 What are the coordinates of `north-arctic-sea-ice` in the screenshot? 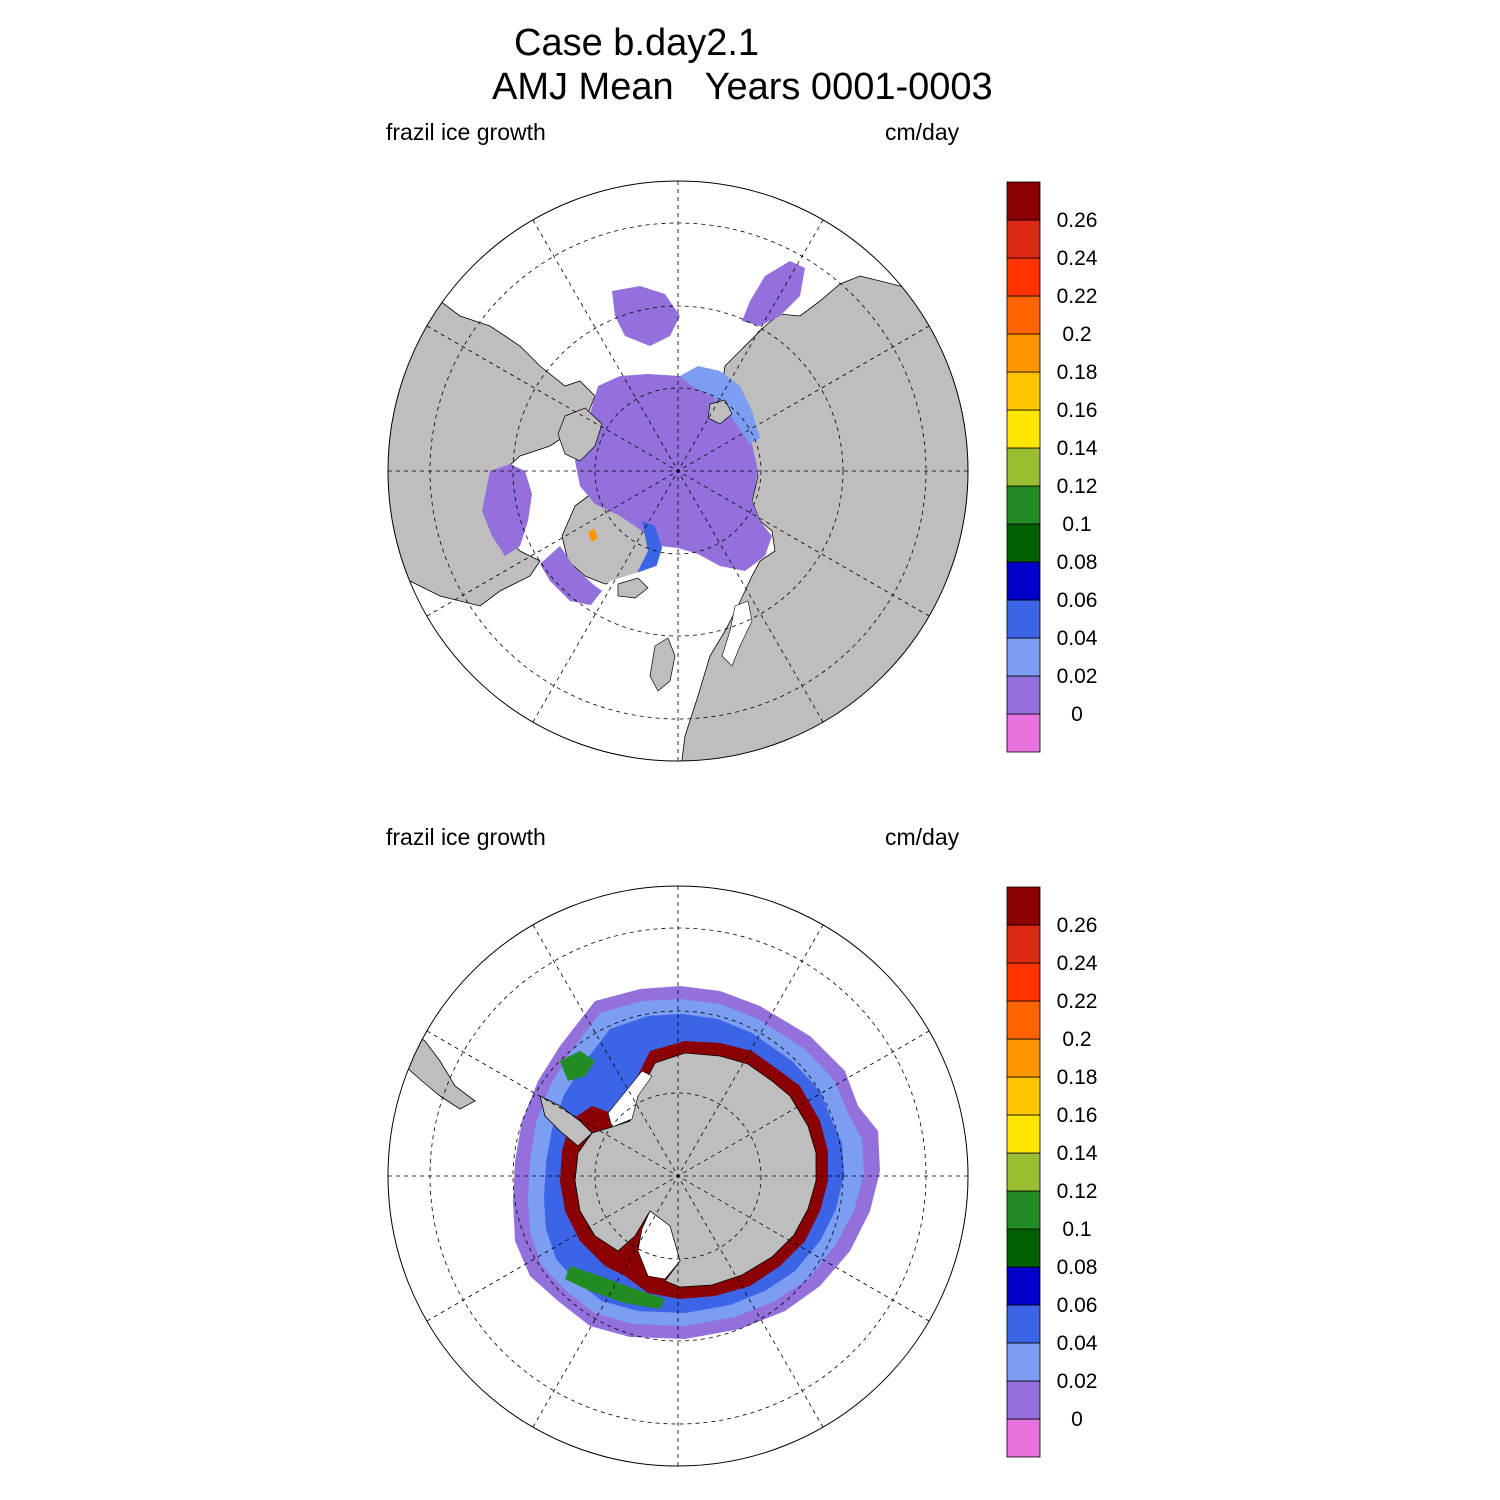 It's located at (673, 472).